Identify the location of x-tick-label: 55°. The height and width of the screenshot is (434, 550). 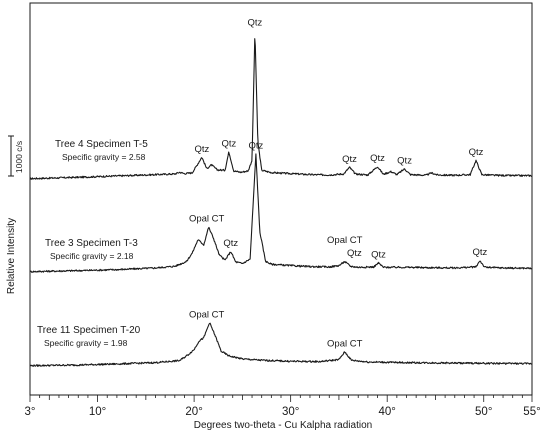
(531, 412).